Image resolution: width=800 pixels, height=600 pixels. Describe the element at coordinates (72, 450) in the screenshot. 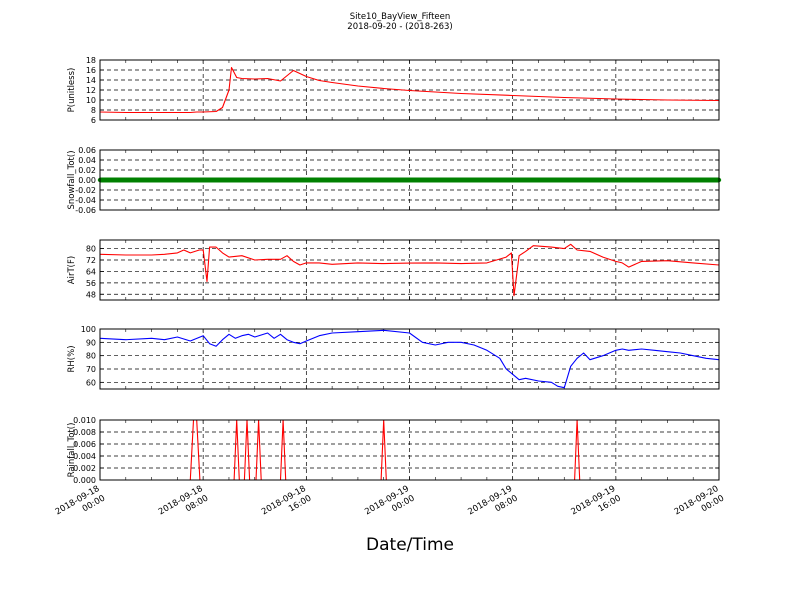

I see `y-axis-label: Rainfall_Tot()` at that location.